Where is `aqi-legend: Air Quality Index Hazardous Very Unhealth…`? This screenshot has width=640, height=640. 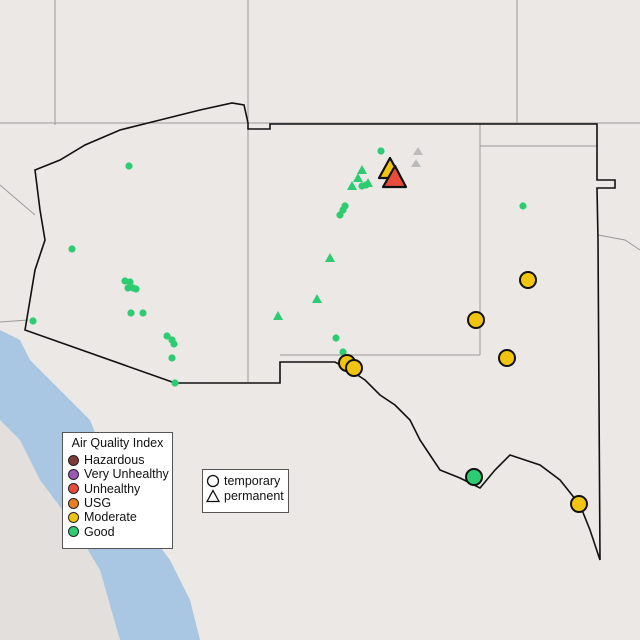
aqi-legend: Air Quality Index Hazardous Very Unhealth… is located at coordinates (117, 490).